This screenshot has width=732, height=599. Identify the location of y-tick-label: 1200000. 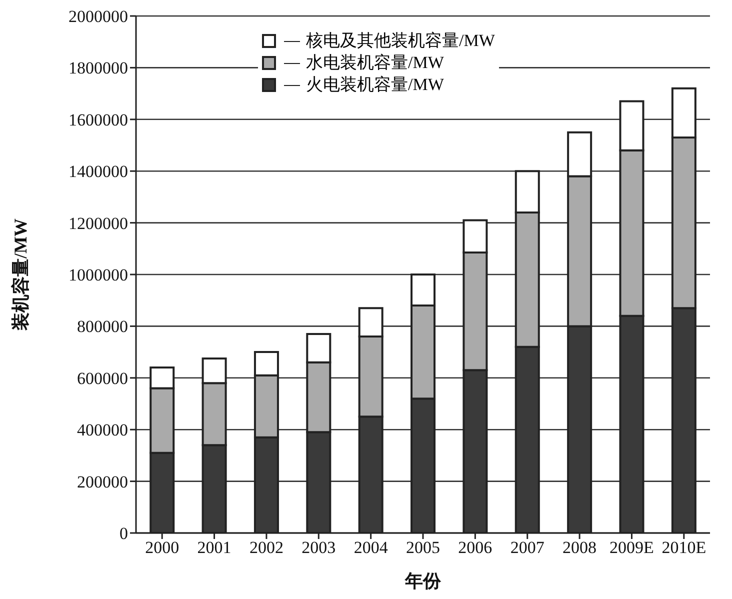
(98, 223).